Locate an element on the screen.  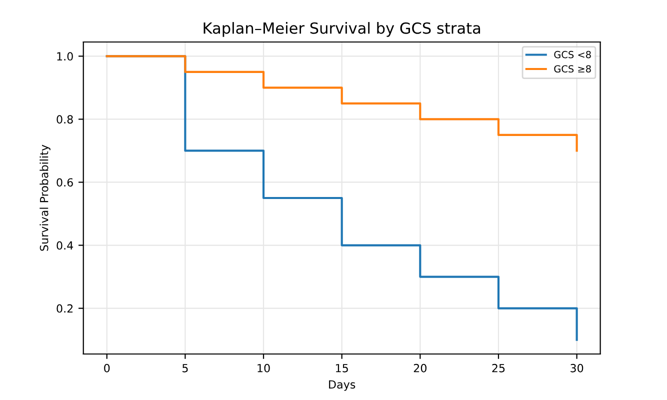
y-tick-label: 1.0 is located at coordinates (65, 56).